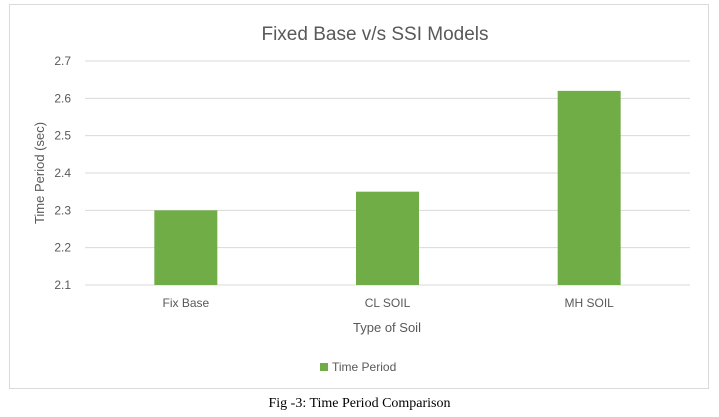  What do you see at coordinates (387, 327) in the screenshot?
I see `x-axis-label: Type of Soil` at bounding box center [387, 327].